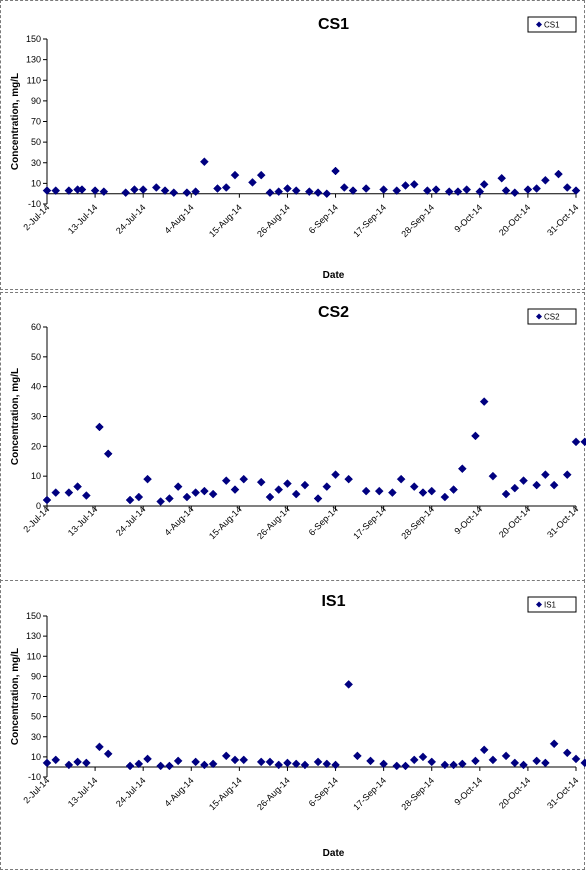 Image resolution: width=587 pixels, height=871 pixels. I want to click on y-tick-label: 70, so click(36, 697).